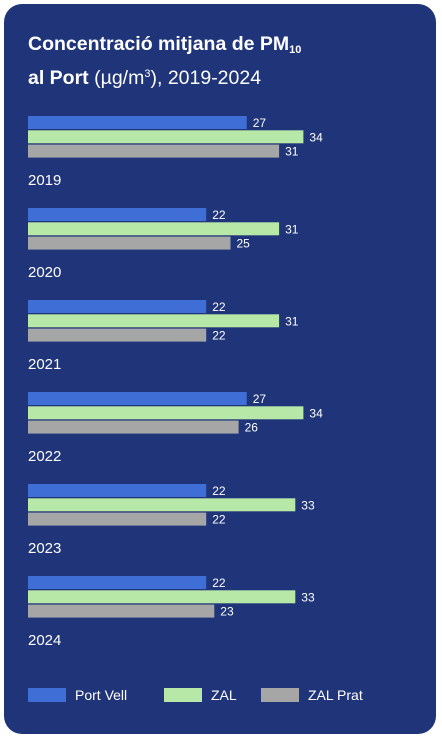 Image resolution: width=442 pixels, height=741 pixels. What do you see at coordinates (280, 695) in the screenshot?
I see `legend-swatch-zal-prat` at bounding box center [280, 695].